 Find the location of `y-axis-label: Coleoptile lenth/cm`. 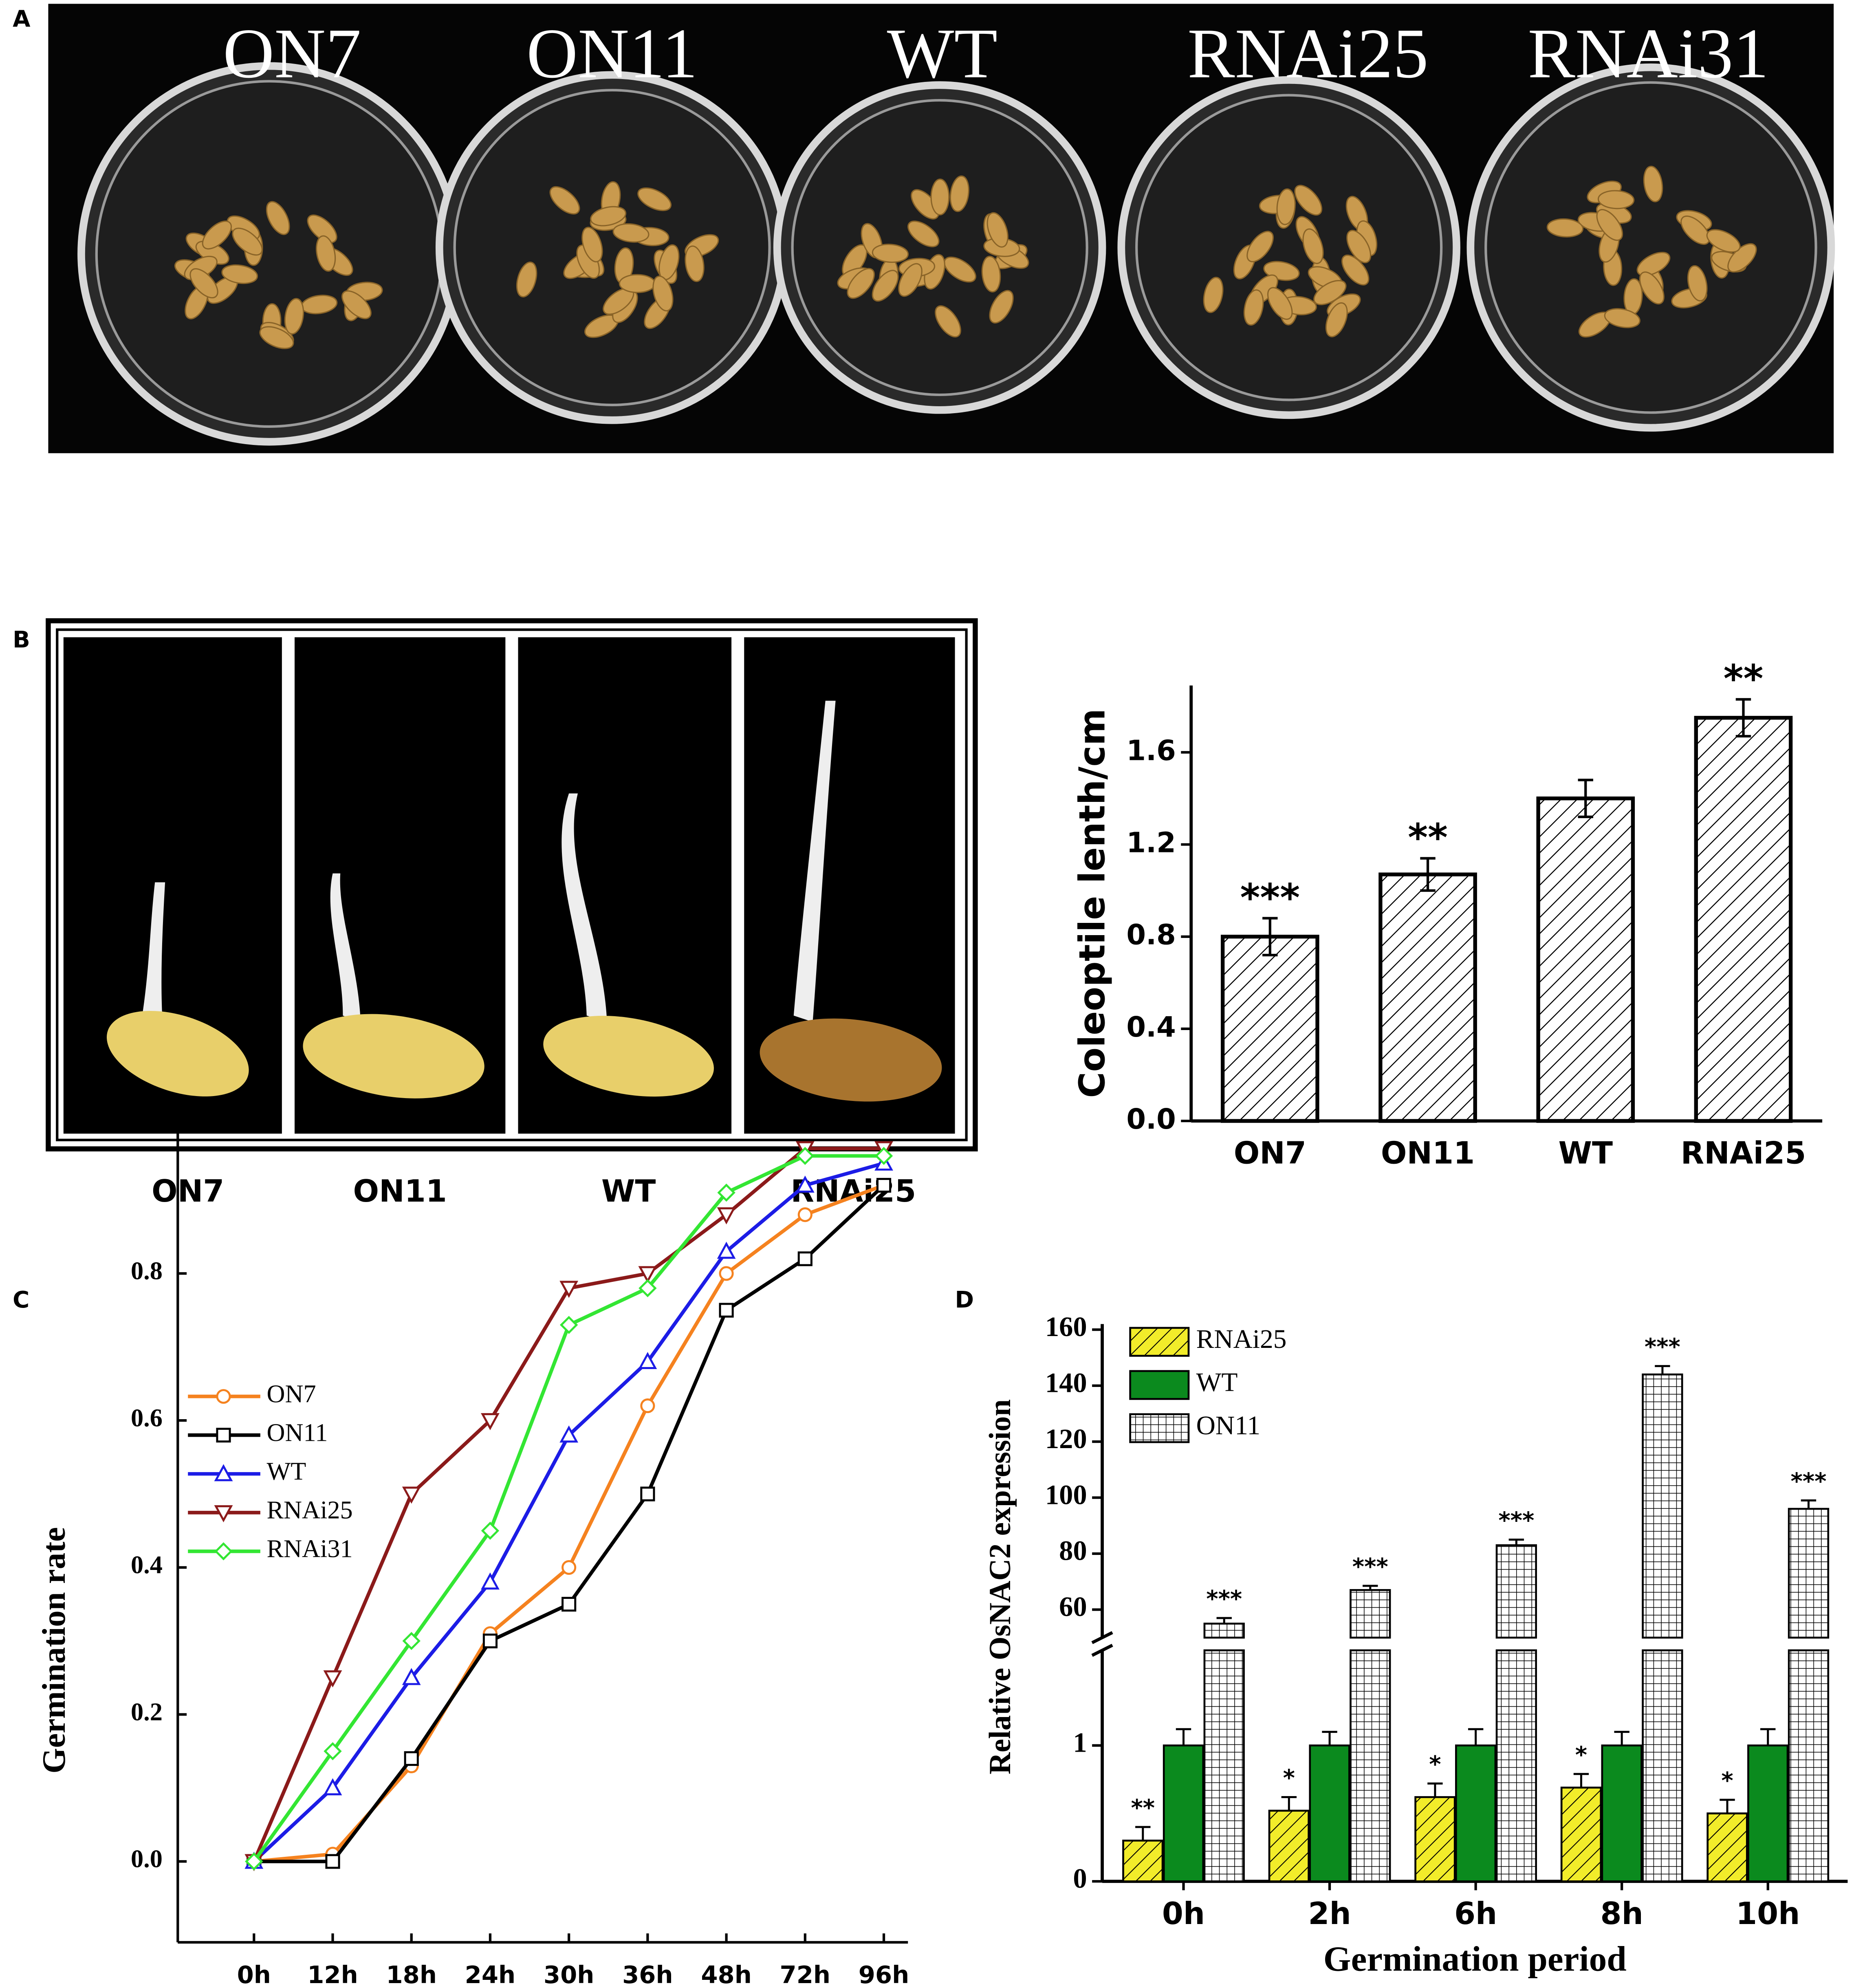

y-axis-label: Coleoptile lenth/cm is located at coordinates (1092, 903).